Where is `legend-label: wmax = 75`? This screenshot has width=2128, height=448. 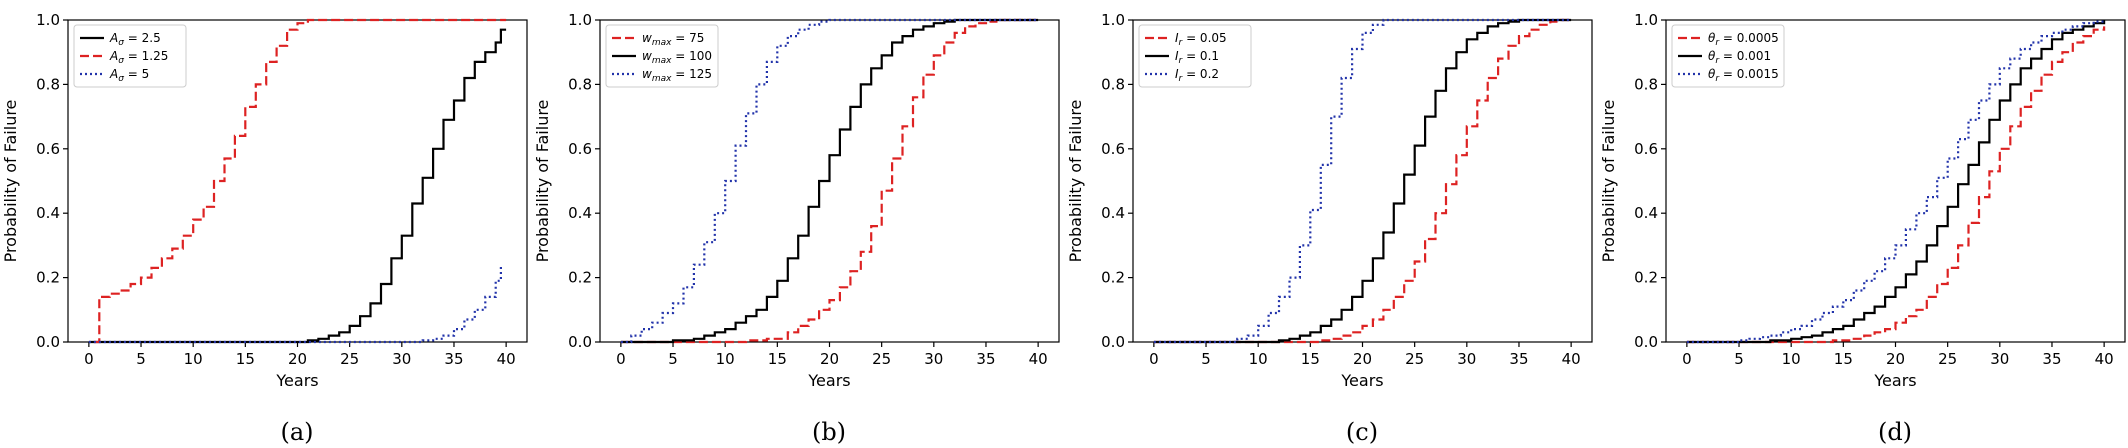
legend-label: wmax = 75 is located at coordinates (673, 39).